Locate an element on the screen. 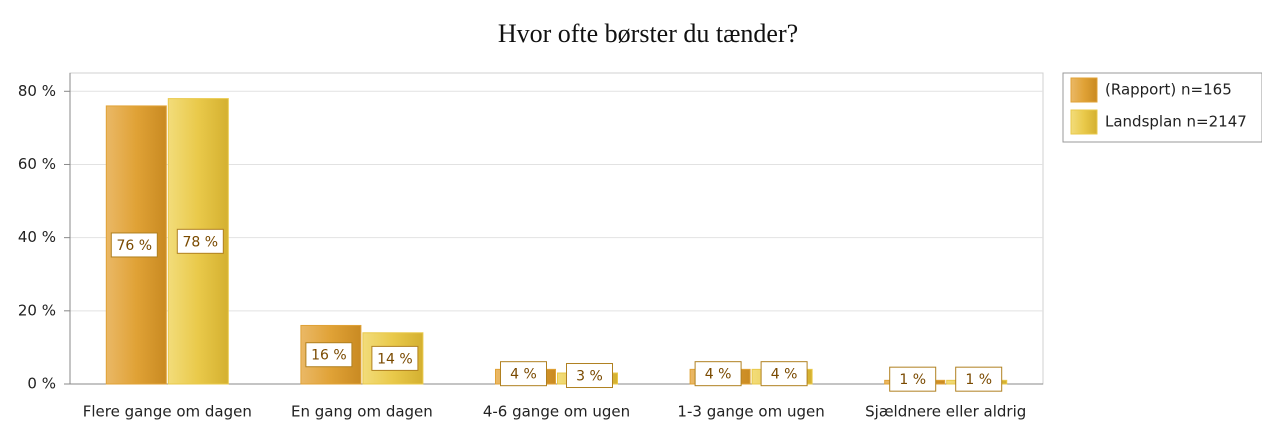 Image resolution: width=1262 pixels, height=424 pixels. value-label: 76 % is located at coordinates (135, 246).